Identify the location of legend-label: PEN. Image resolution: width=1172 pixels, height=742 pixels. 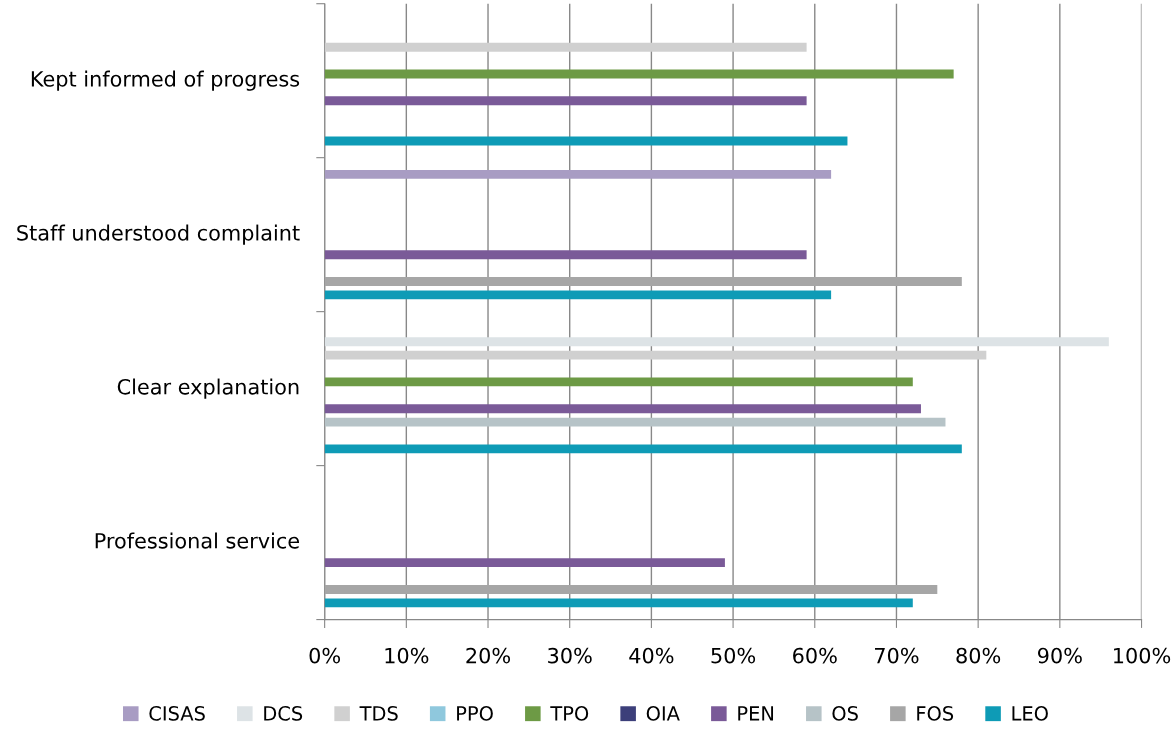
(756, 713).